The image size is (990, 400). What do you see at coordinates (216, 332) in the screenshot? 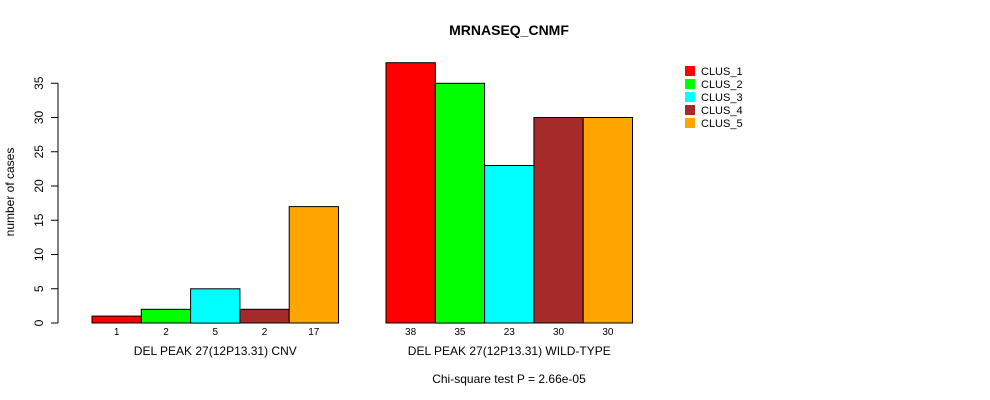
I see `bar-value-label: 5` at bounding box center [216, 332].